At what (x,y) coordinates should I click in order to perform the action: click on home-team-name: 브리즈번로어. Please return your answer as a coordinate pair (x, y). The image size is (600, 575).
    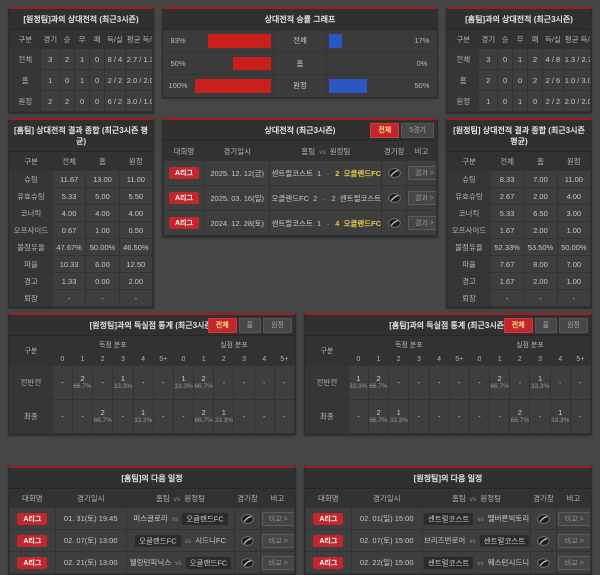
    Looking at the image, I should click on (444, 540).